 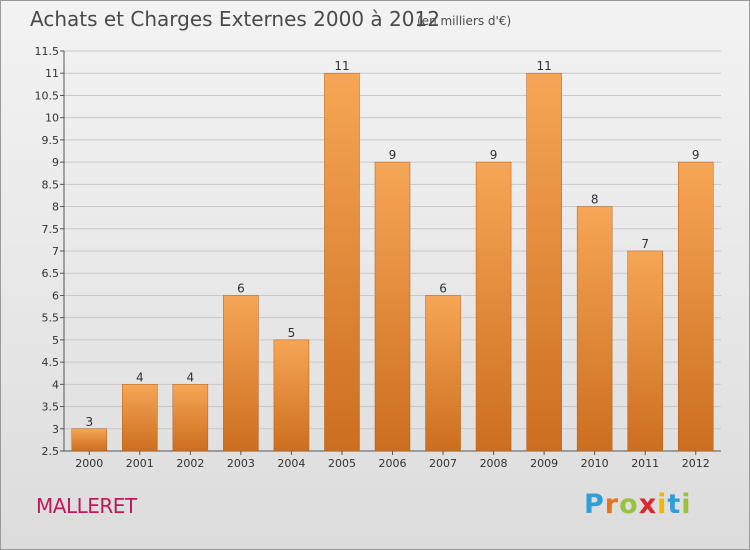 What do you see at coordinates (696, 463) in the screenshot?
I see `x-tick-label: 2012` at bounding box center [696, 463].